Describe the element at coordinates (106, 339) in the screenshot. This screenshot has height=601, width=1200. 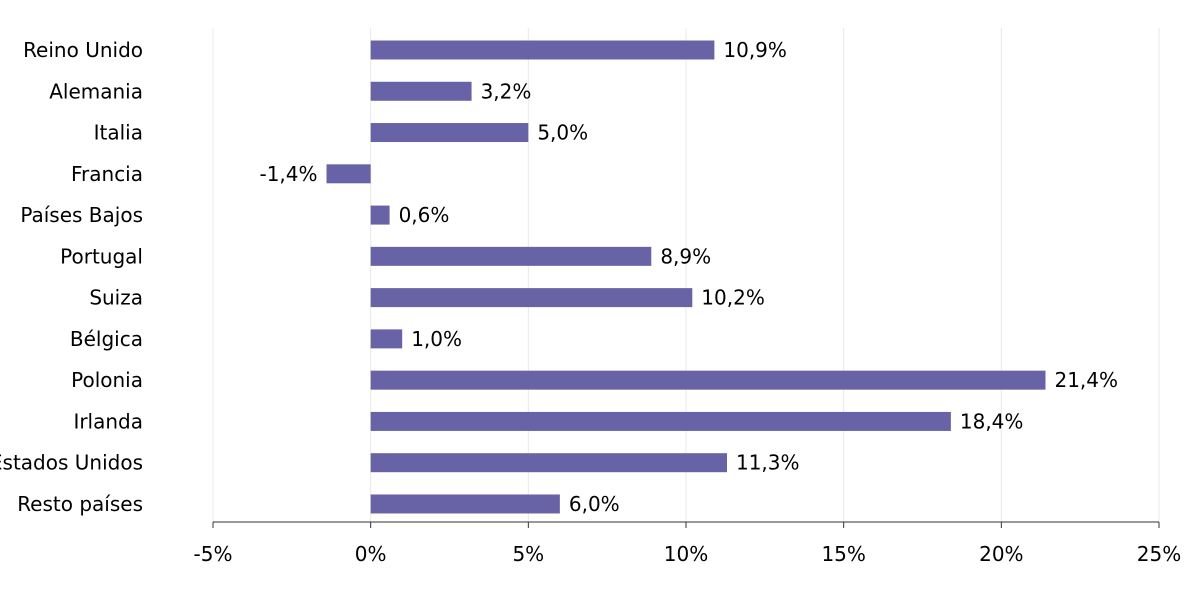
I see `category-label: Bélgica` at that location.